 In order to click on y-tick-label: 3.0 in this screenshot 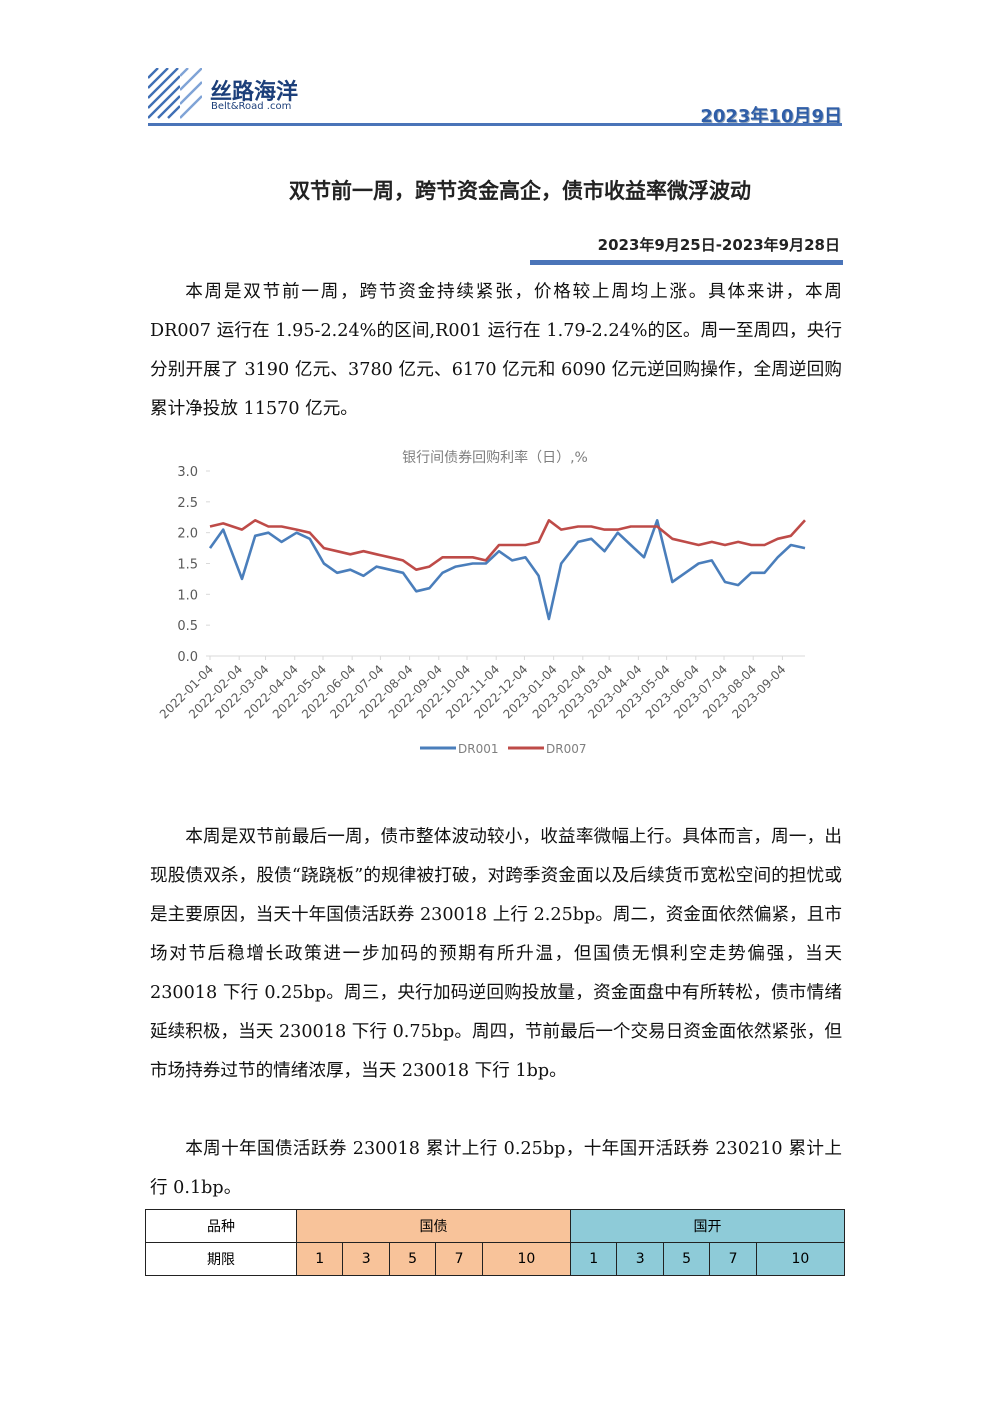, I will do `click(187, 472)`.